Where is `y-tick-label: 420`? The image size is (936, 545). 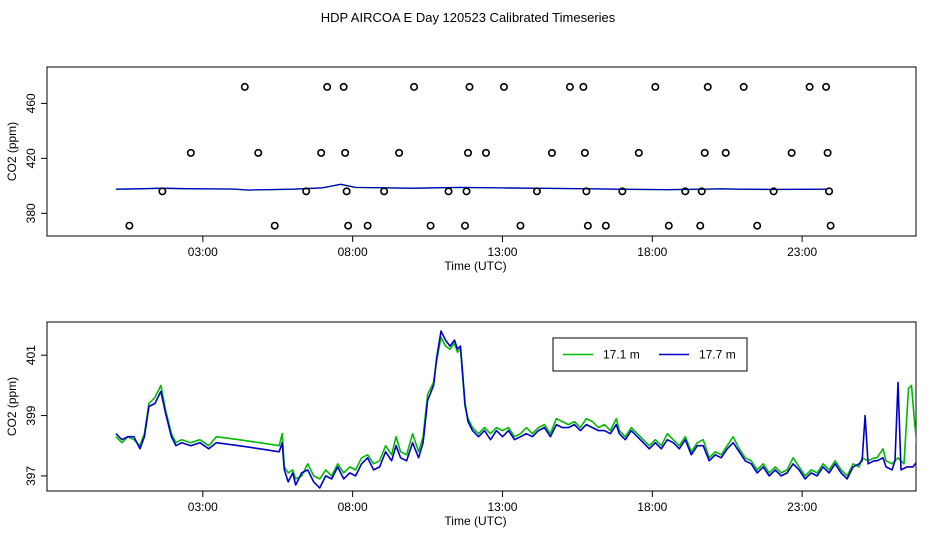
y-tick-label: 420 is located at coordinates (31, 158).